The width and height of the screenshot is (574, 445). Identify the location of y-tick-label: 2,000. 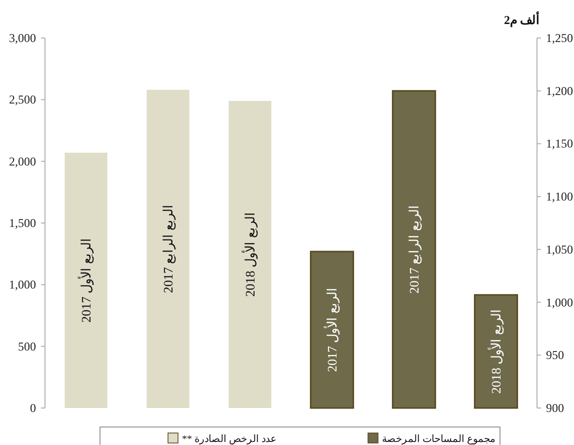
(22, 161).